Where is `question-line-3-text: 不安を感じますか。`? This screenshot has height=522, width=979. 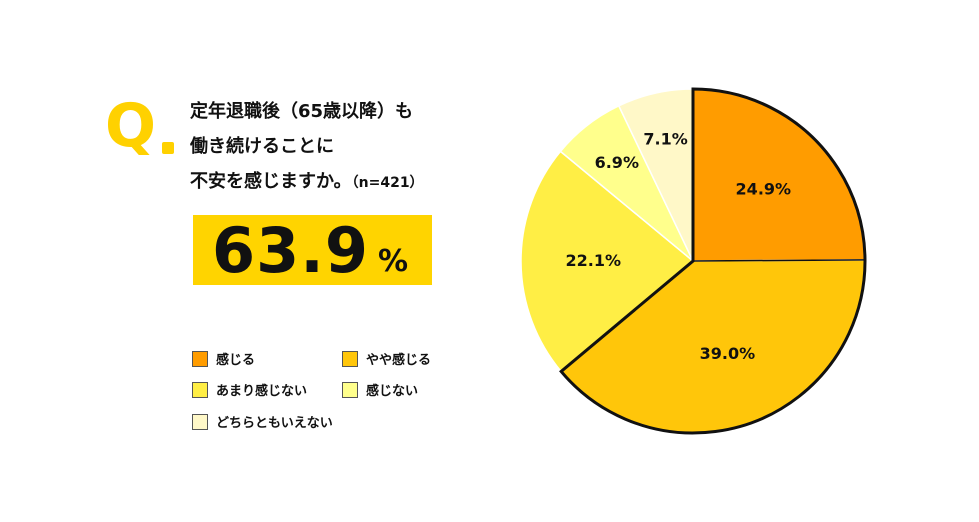 question-line-3-text: 不安を感じますか。 is located at coordinates (271, 181).